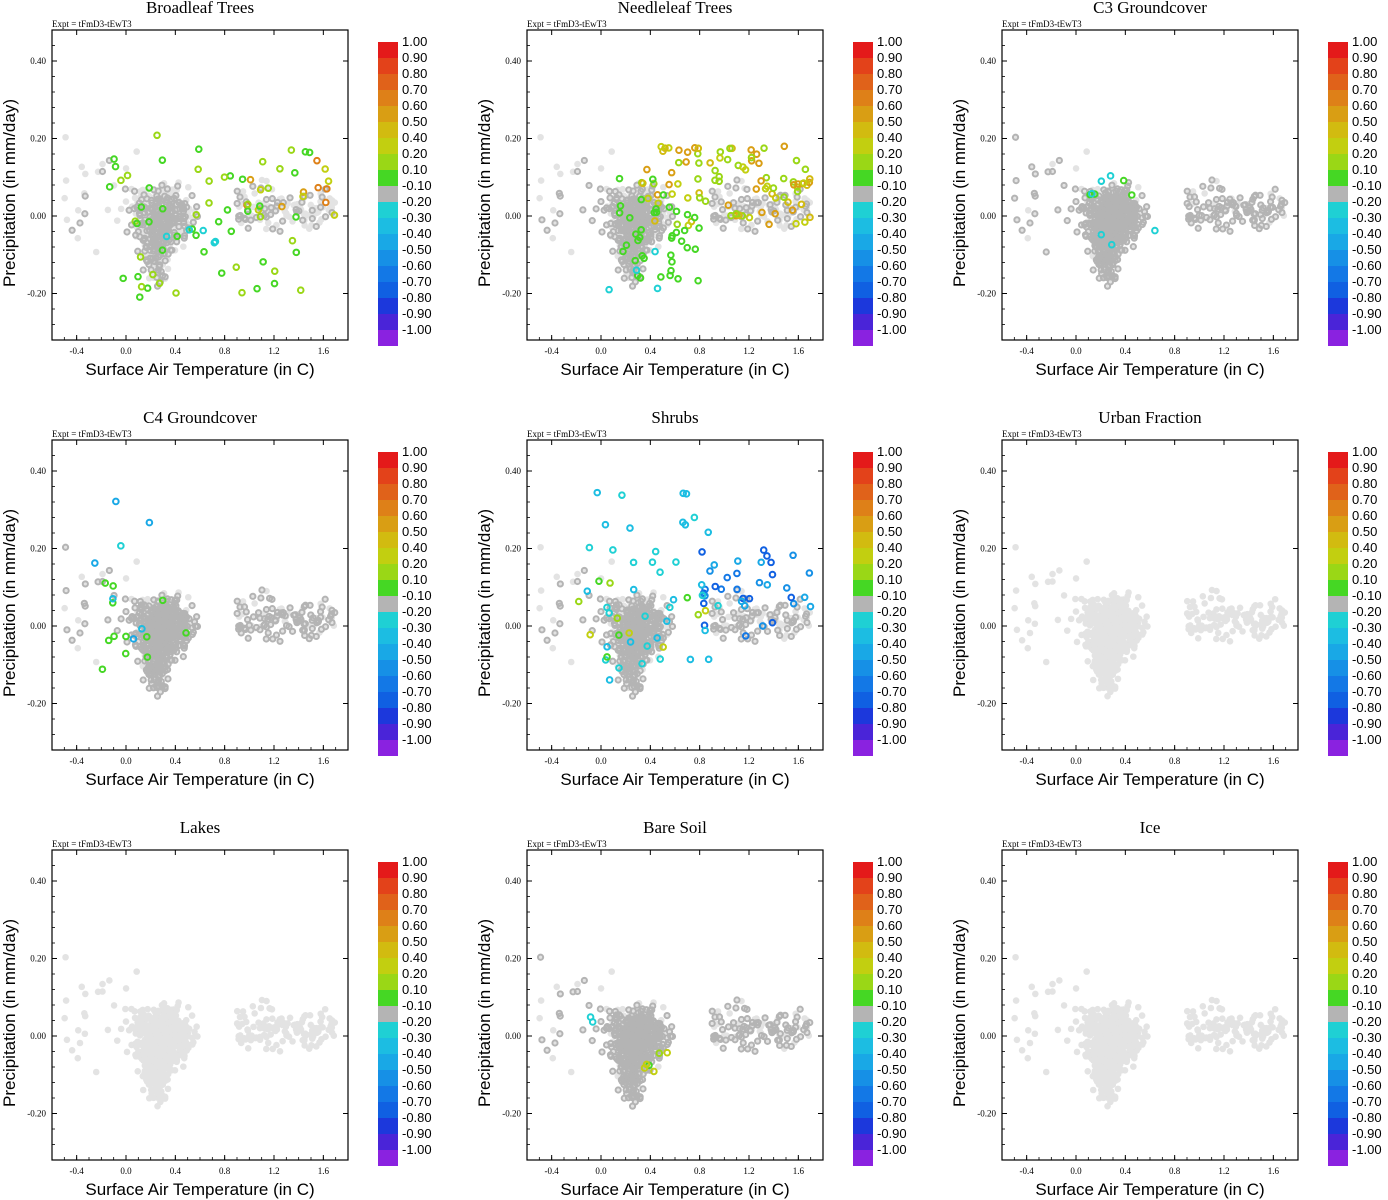 The width and height of the screenshot is (1388, 1200). I want to click on plot-frame, so click(1150, 185).